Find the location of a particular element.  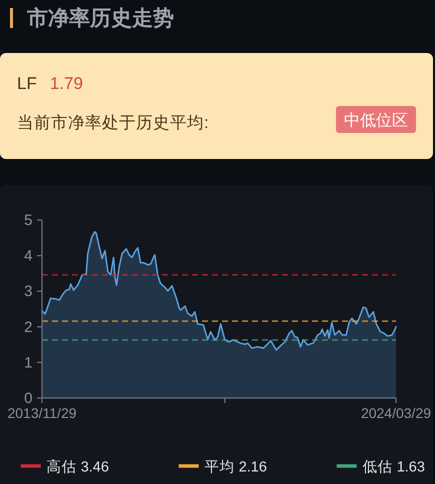

y-tick-label: 3 is located at coordinates (28, 291).